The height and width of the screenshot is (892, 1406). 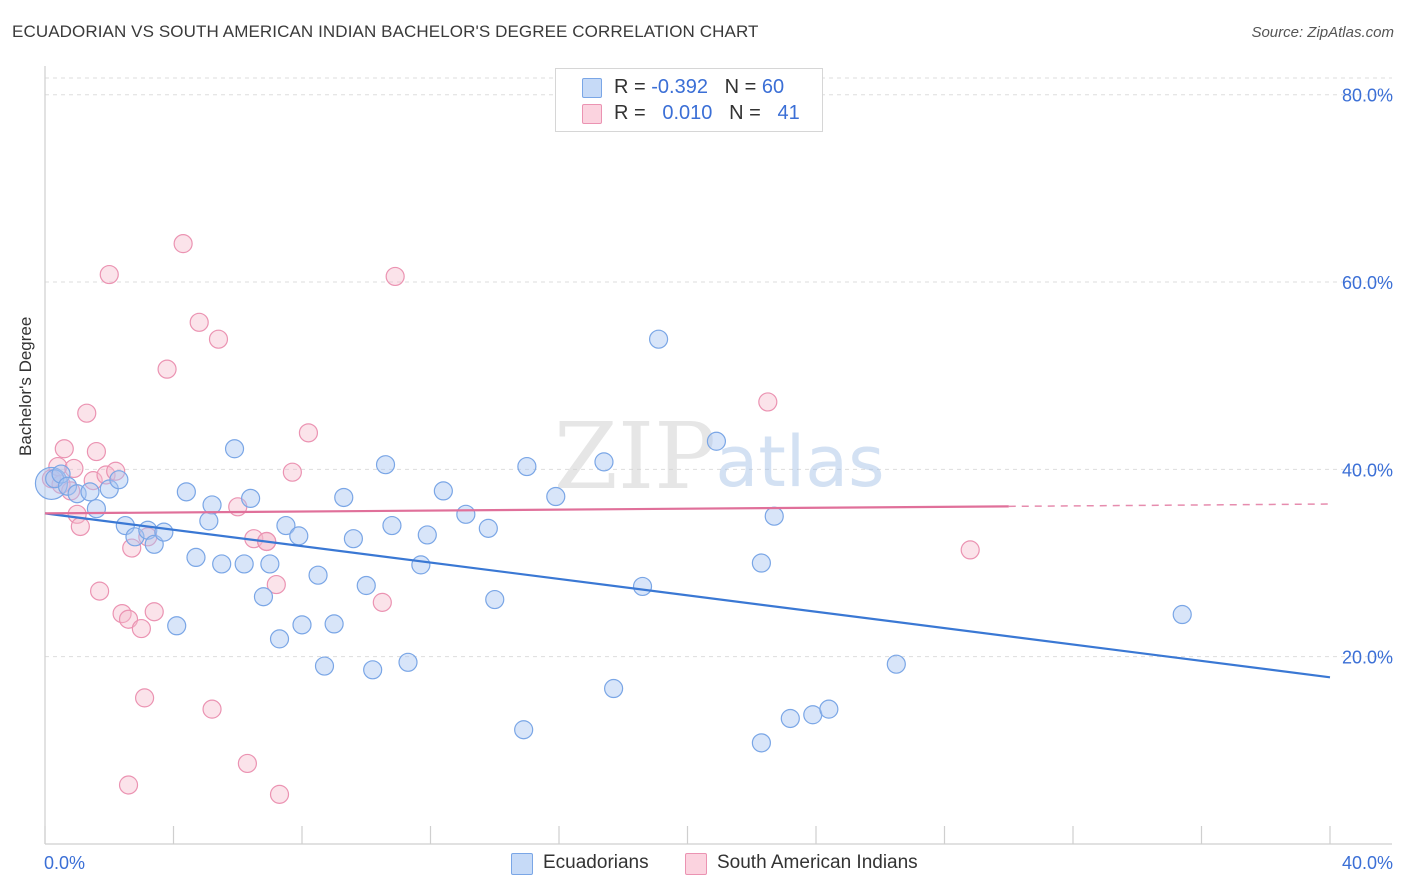 What do you see at coordinates (596, 862) in the screenshot?
I see `bottom-legend-label-ecuadorians: Ecuadorians` at bounding box center [596, 862].